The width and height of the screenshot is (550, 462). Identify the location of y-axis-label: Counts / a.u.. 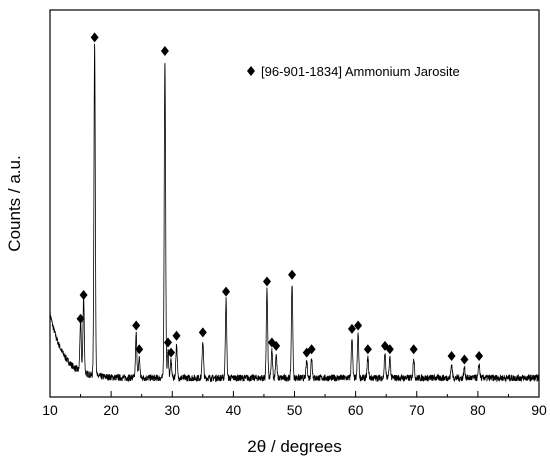
(14, 203).